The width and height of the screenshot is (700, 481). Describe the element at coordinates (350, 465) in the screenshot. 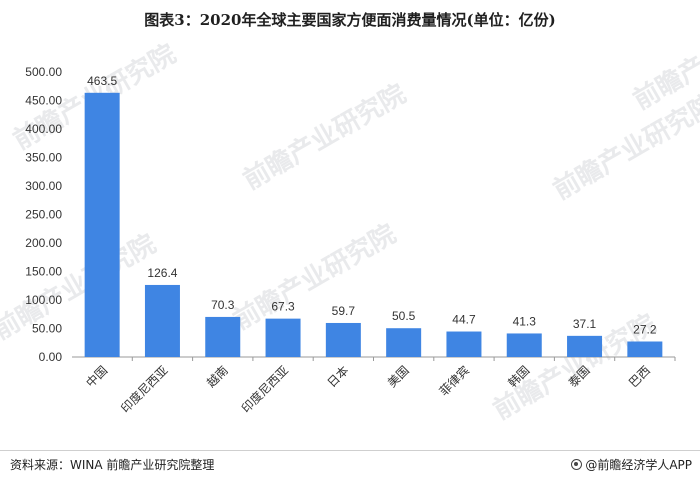

I see `footer: 资料来源：WINA 前瞻产业研究院整理 @前瞻经济学人APP` at that location.